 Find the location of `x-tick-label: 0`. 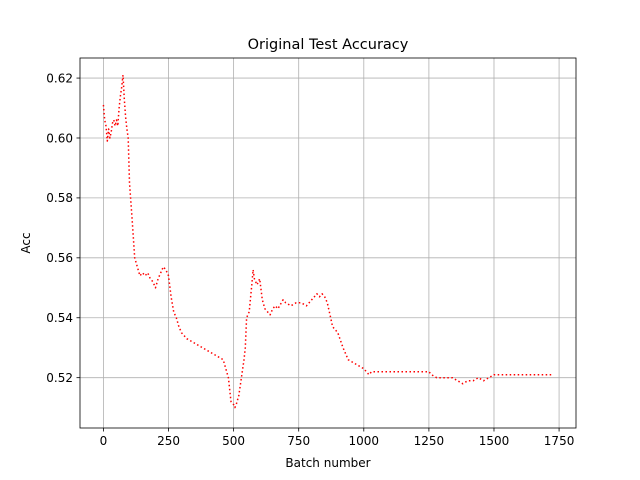

x-tick-label: 0 is located at coordinates (104, 441).